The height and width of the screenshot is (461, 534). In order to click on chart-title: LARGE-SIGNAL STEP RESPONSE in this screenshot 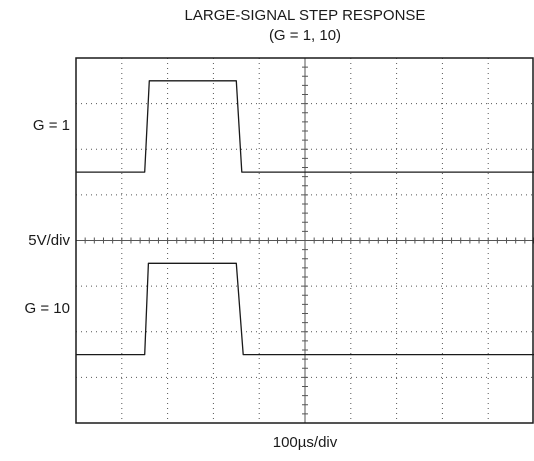, I will do `click(305, 15)`.